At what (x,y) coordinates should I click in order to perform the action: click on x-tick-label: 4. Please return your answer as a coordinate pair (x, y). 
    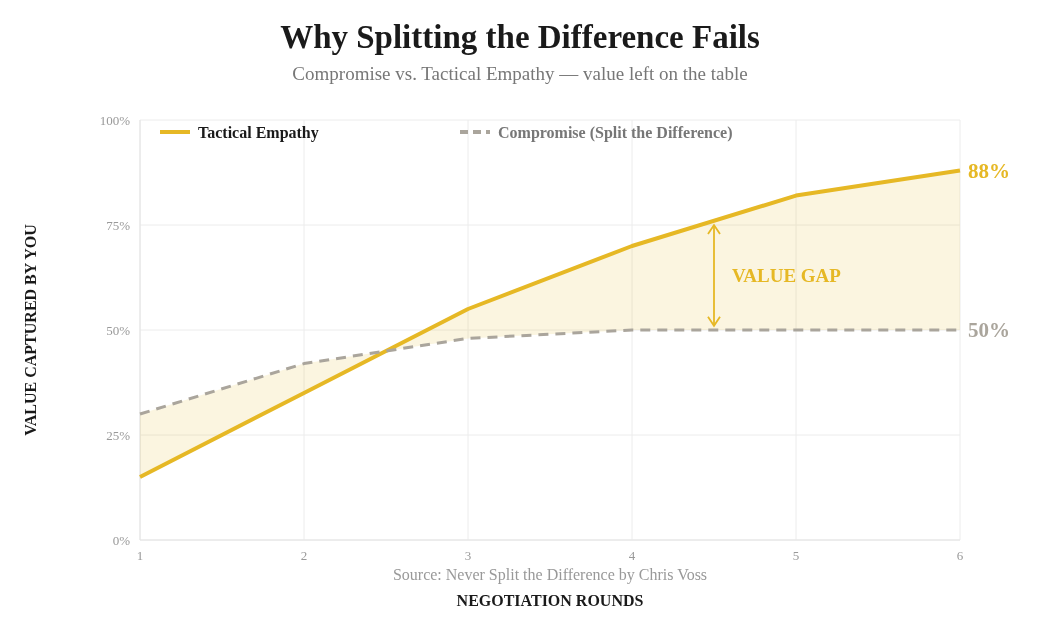
    Looking at the image, I should click on (632, 555).